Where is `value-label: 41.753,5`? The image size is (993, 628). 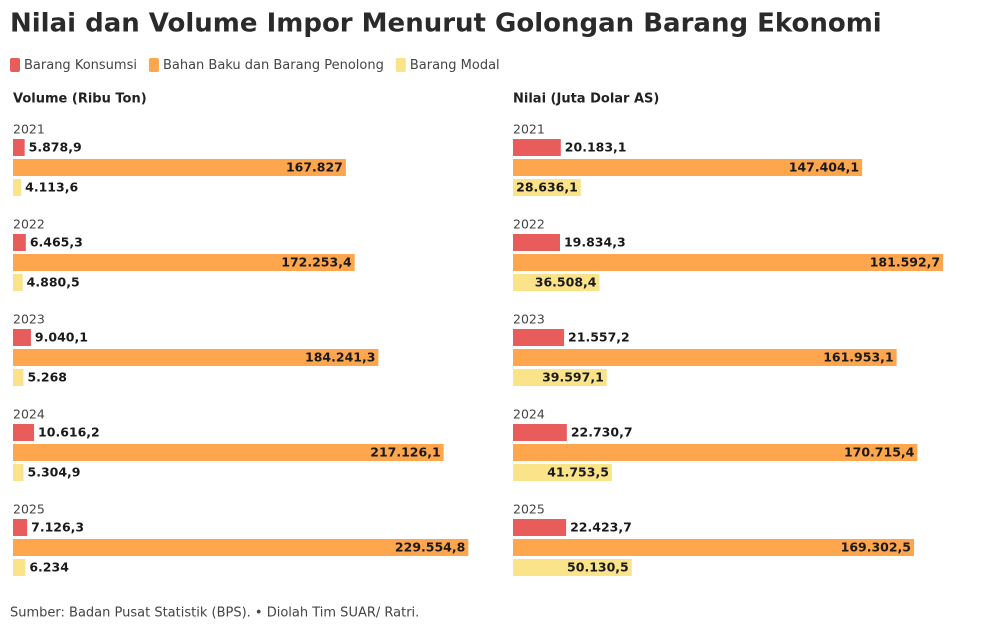 value-label: 41.753,5 is located at coordinates (578, 472).